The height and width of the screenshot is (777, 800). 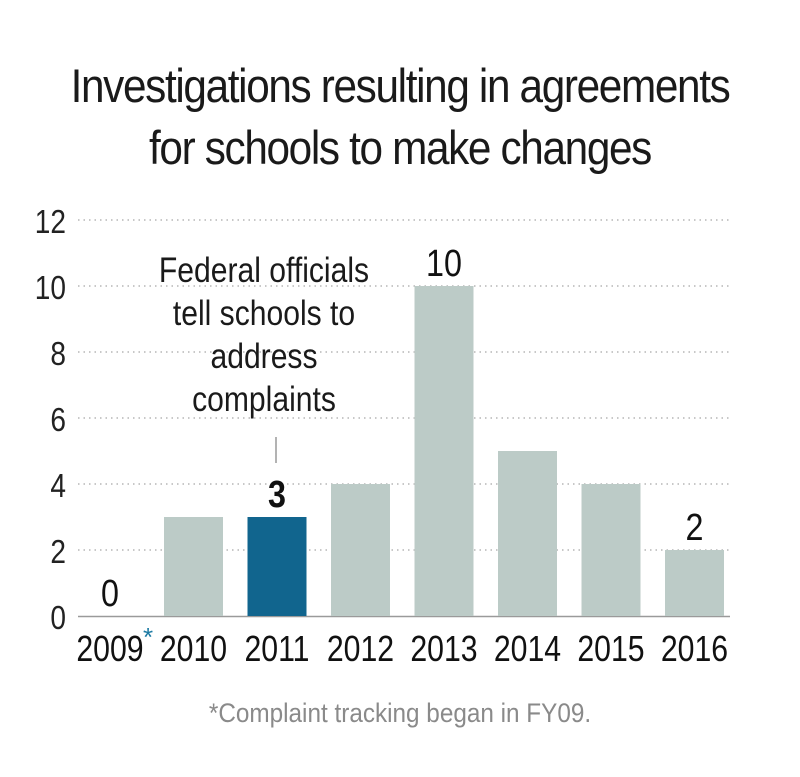 I want to click on y-tick-label: 10, so click(x=50, y=288).